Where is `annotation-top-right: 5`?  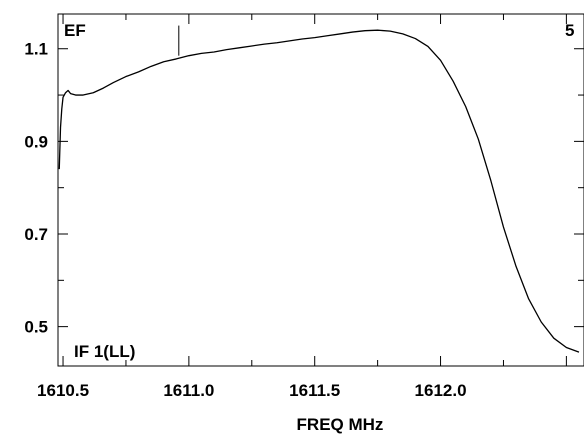
annotation-top-right: 5 is located at coordinates (569, 30).